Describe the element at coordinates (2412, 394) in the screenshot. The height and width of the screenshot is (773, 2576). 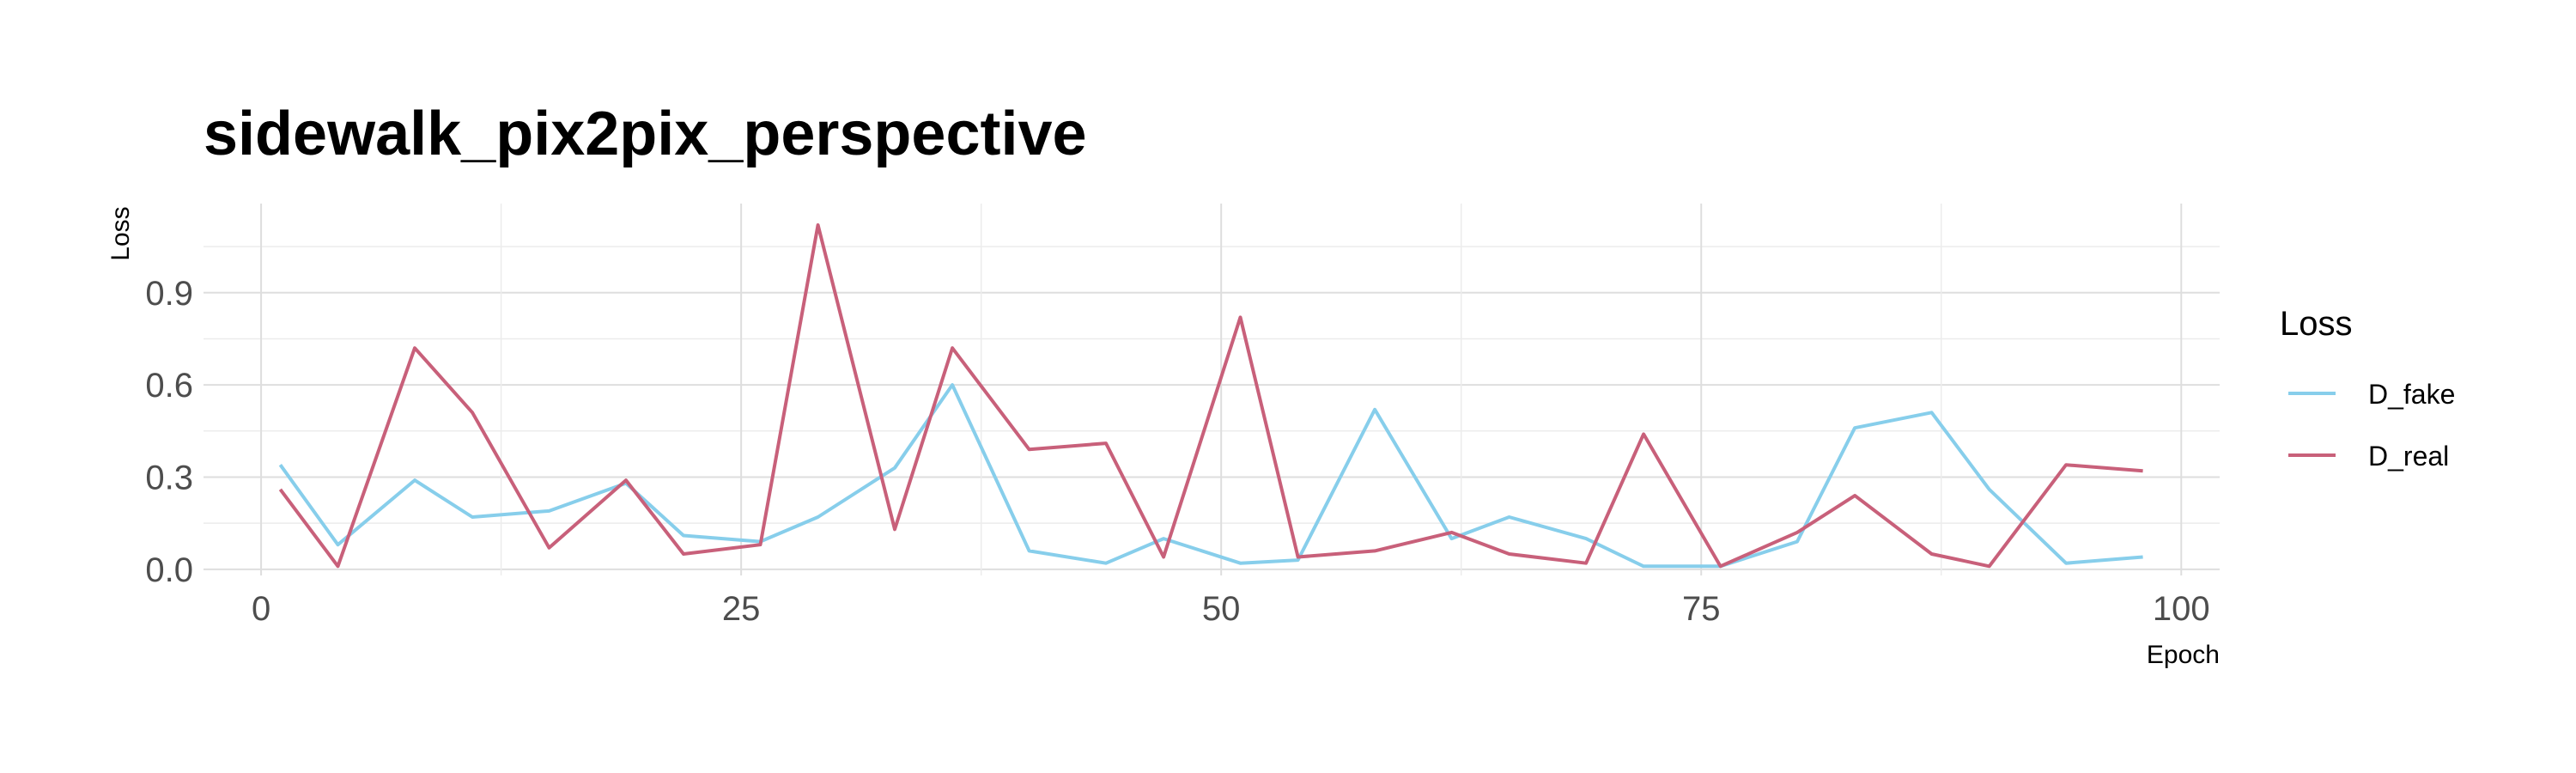
I see `legend-label-d-fake: D_fake` at that location.